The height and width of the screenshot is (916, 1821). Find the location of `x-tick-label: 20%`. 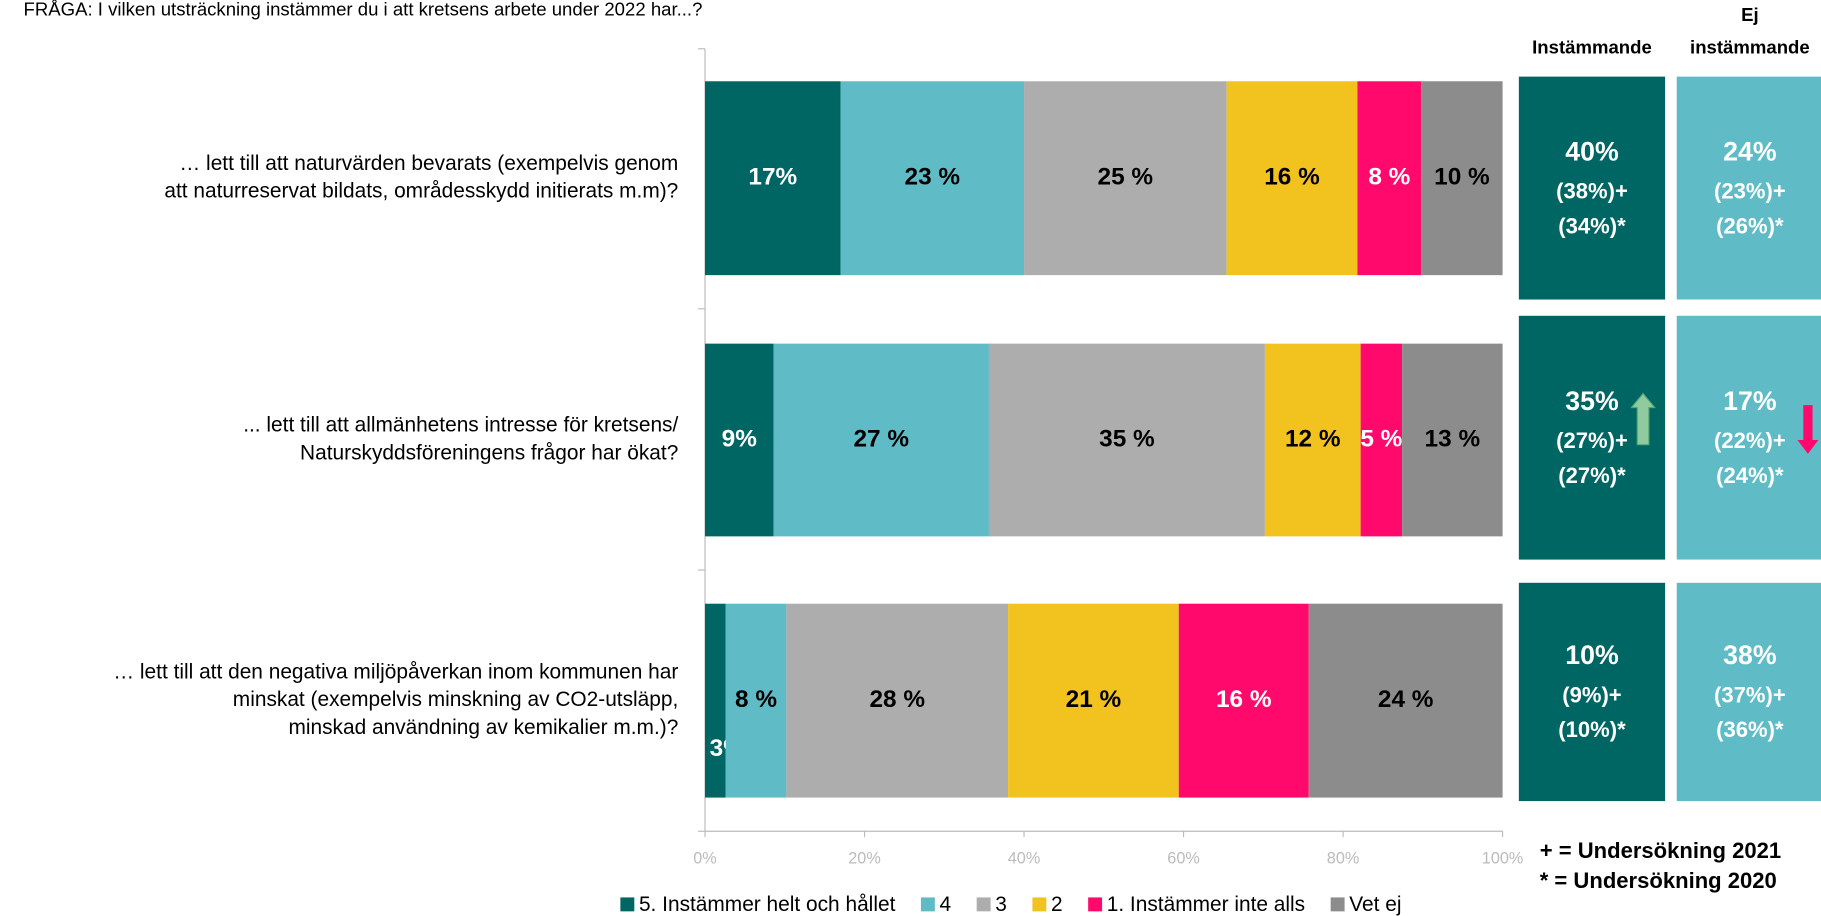

x-tick-label: 20% is located at coordinates (864, 858).